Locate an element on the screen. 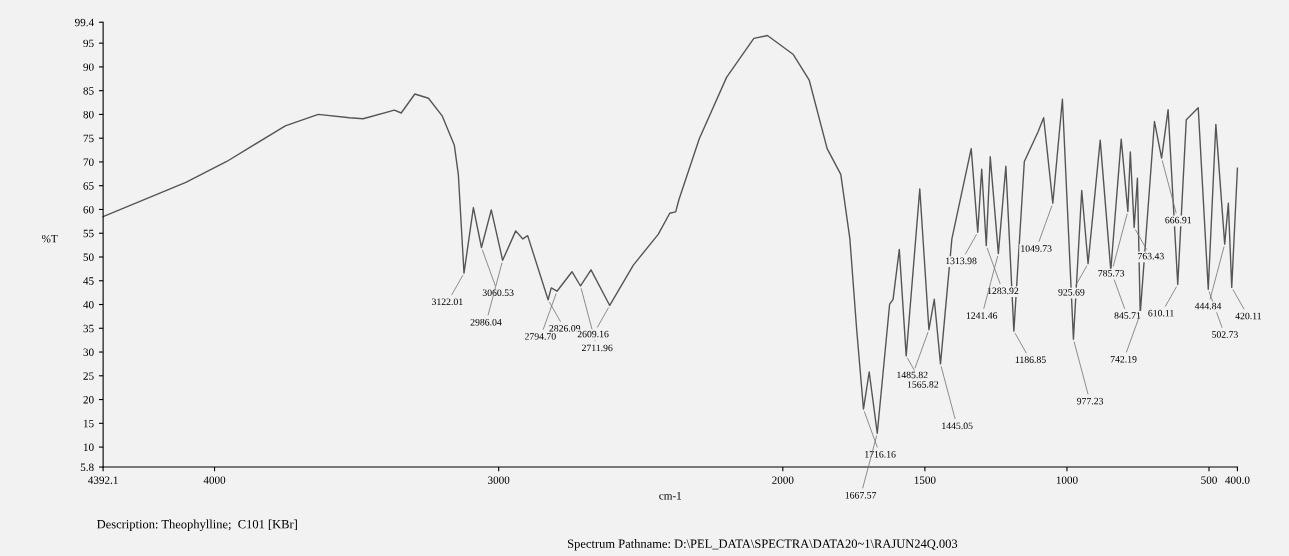 This screenshot has height=556, width=1289. y-tick-label: 80 is located at coordinates (88, 114).